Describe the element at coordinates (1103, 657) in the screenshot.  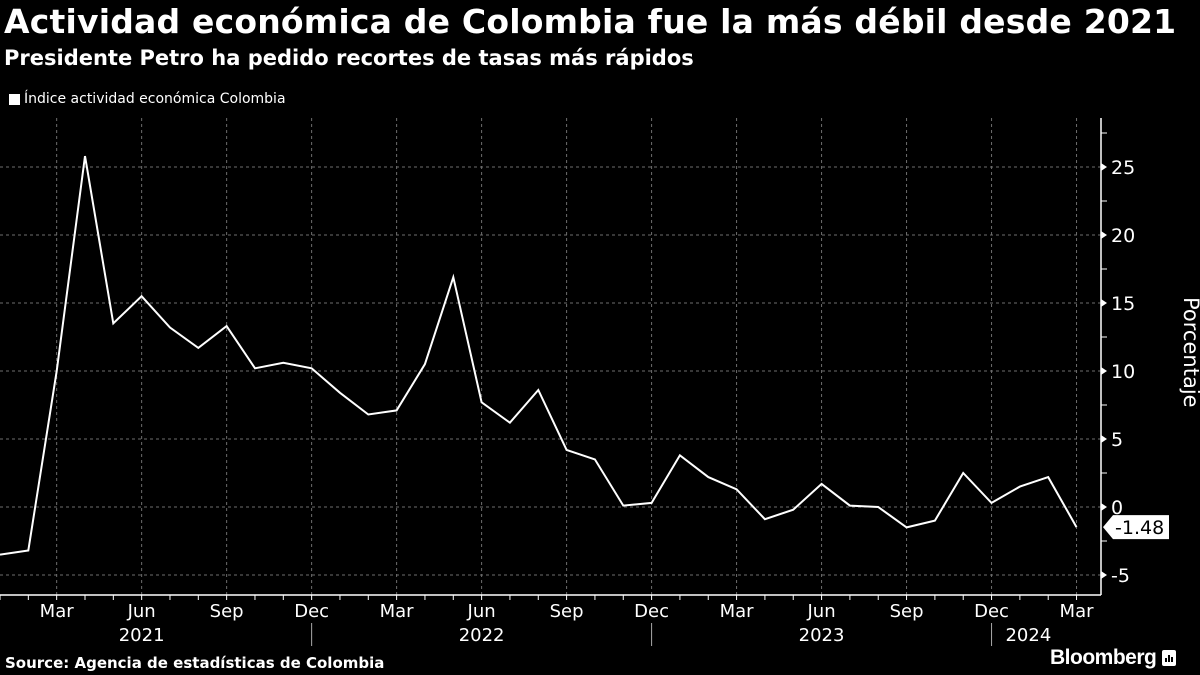
I see `brand-name: Bloomberg` at that location.